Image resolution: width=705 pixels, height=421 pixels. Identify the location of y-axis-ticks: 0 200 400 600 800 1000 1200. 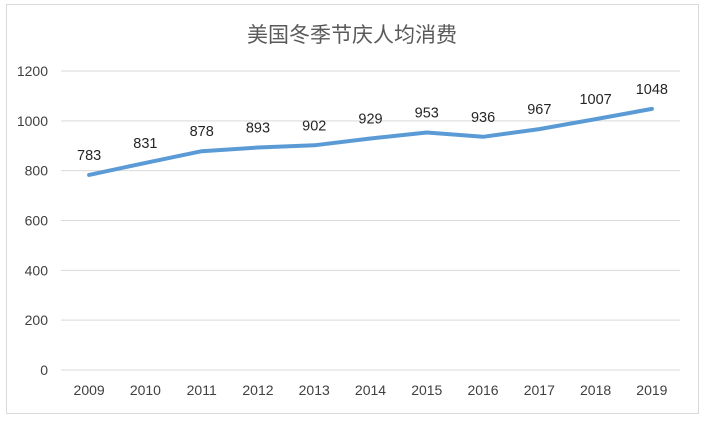
(32, 220).